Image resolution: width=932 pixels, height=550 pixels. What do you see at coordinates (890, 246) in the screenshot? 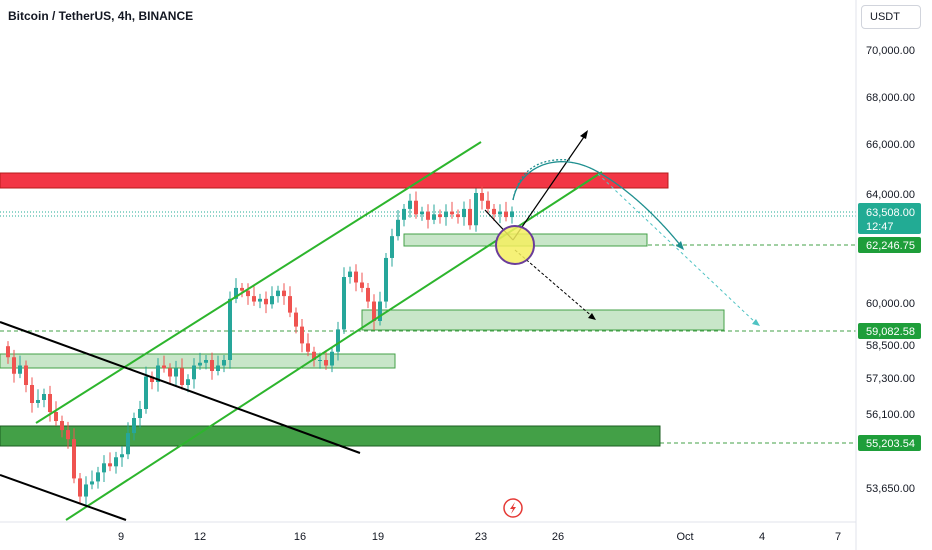
I see `level-label-62246: 62,246.75` at bounding box center [890, 246].